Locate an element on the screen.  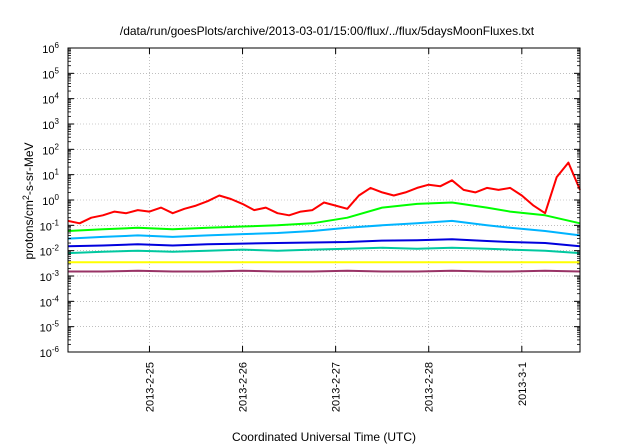
y-tick-label: 10⁴ is located at coordinates (50, 99).